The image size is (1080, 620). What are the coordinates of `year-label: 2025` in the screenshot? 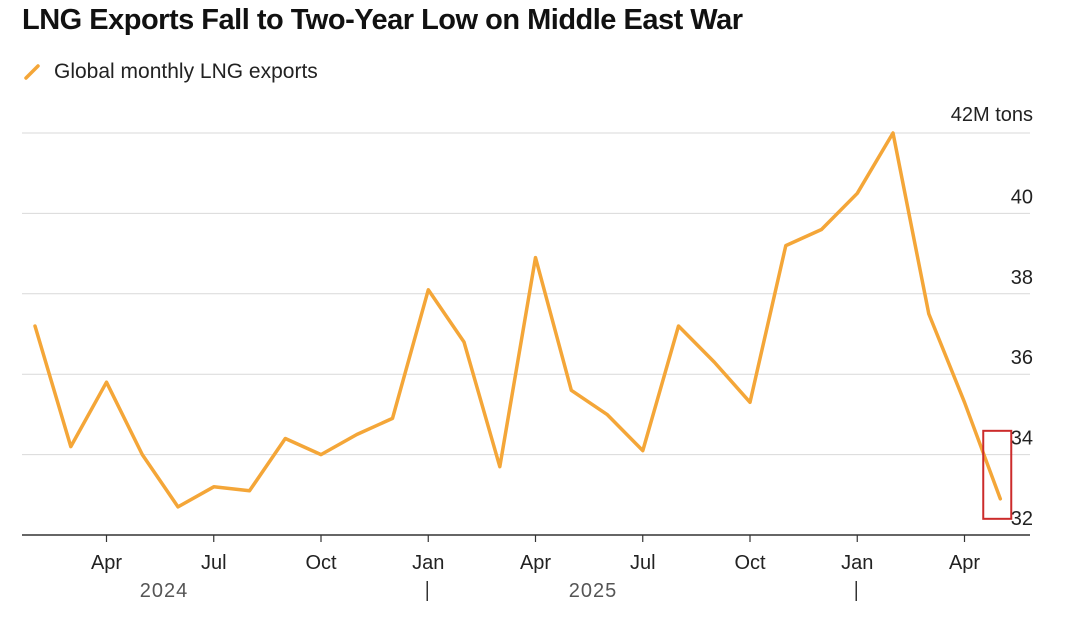 It's located at (593, 591).